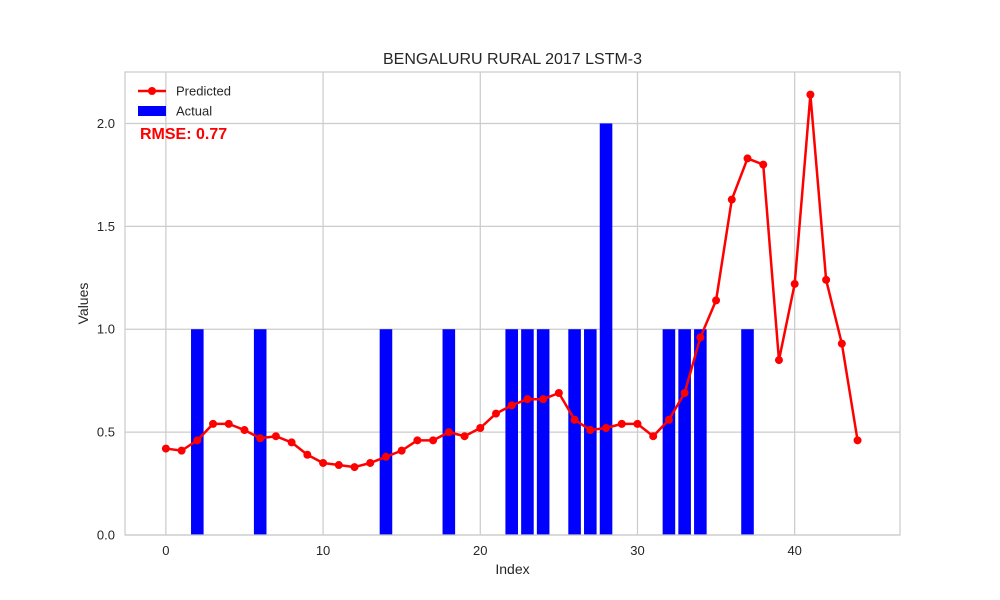 This screenshot has width=1000, height=600. What do you see at coordinates (106, 123) in the screenshot?
I see `y-tick-label: 2.0` at bounding box center [106, 123].